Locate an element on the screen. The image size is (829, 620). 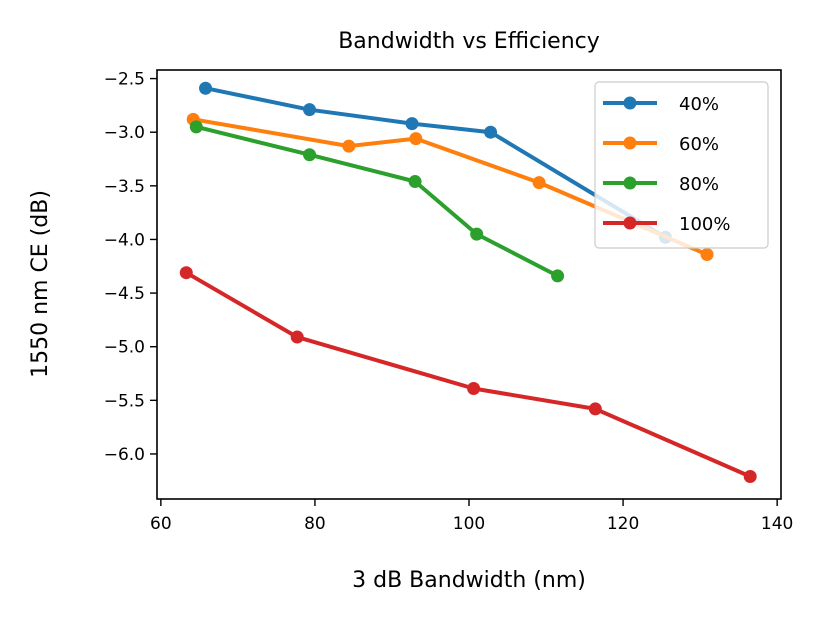
legend-label: 60% is located at coordinates (699, 144).